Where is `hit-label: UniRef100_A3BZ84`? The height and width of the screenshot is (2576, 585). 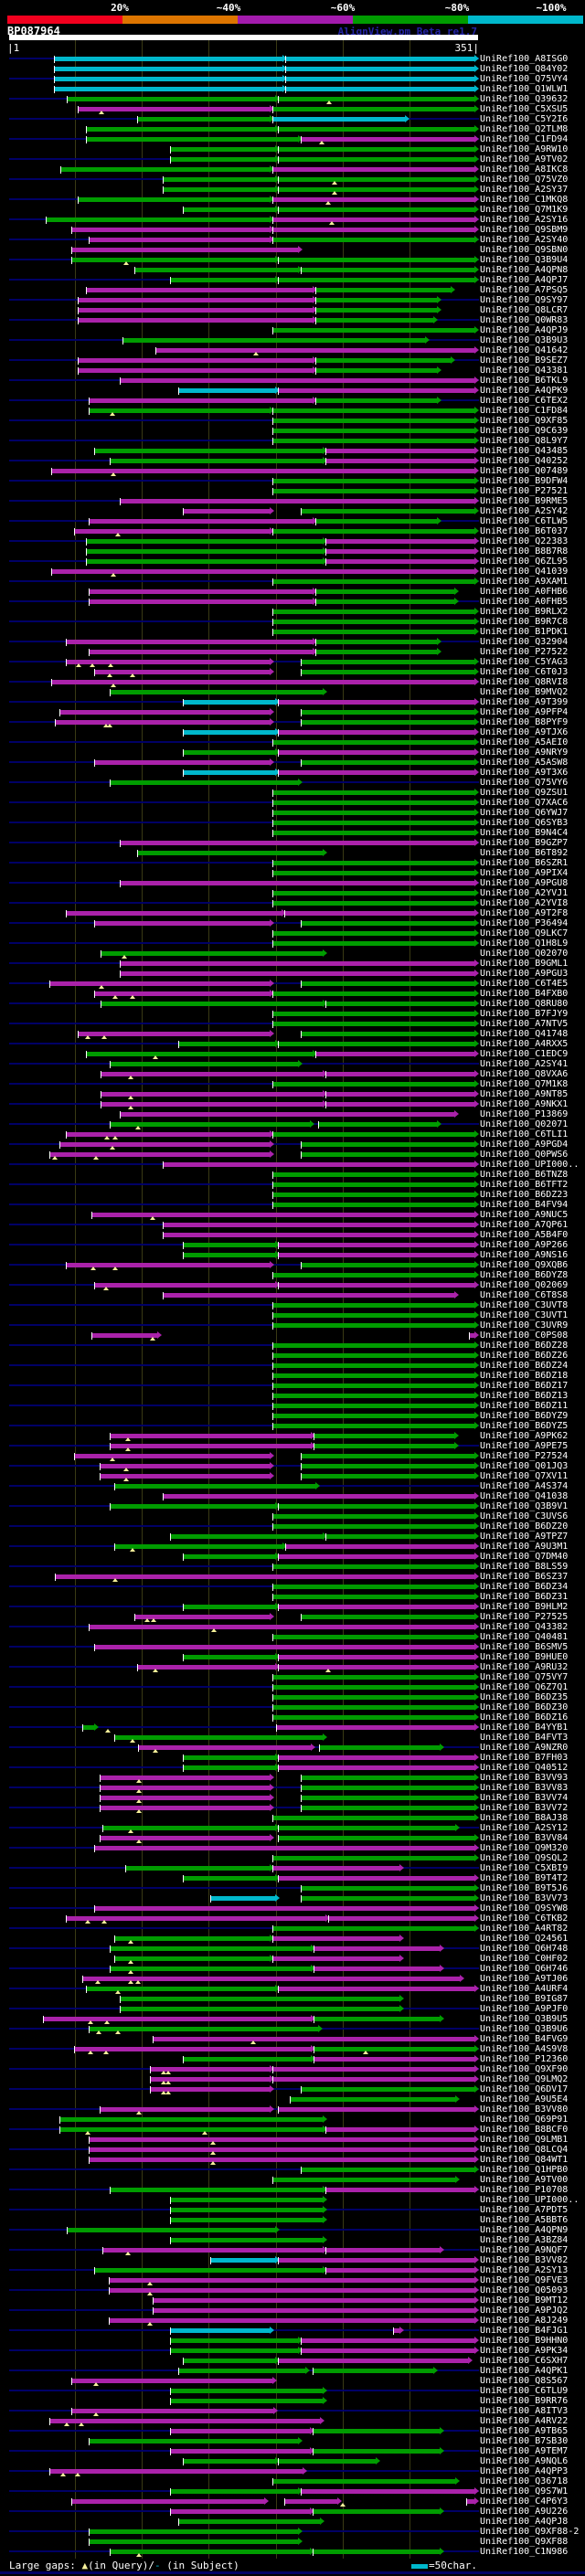 hit-label: UniRef100_A3BZ84 is located at coordinates (524, 2240).